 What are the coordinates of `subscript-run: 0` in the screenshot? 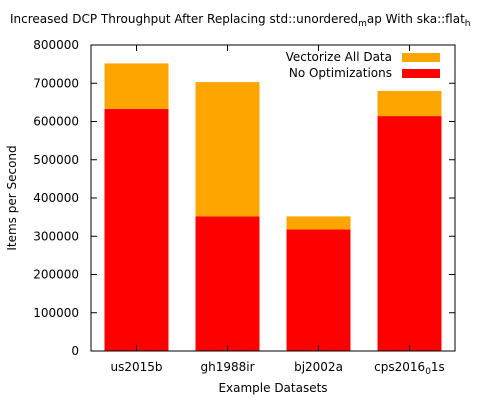 It's located at (428, 372).